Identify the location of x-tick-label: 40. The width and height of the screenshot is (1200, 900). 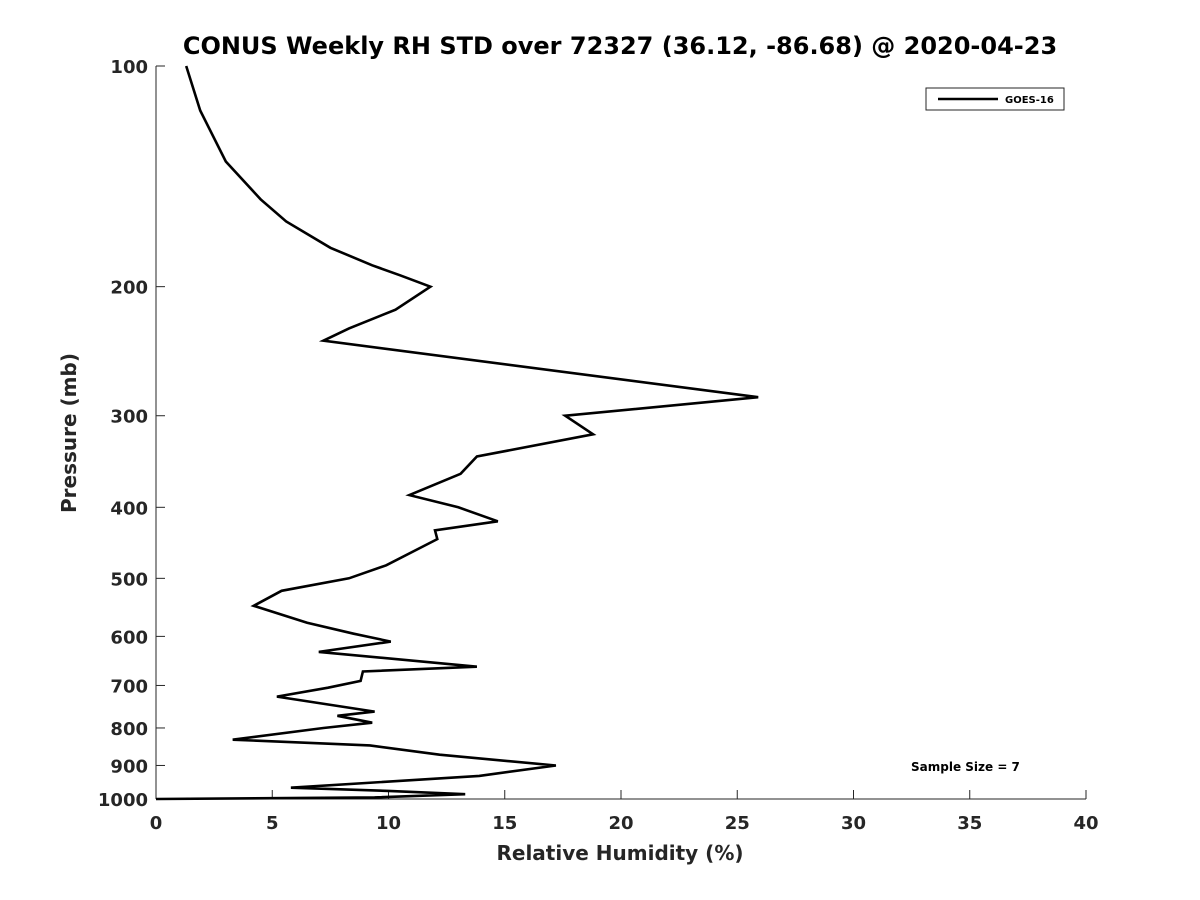
(1085, 823).